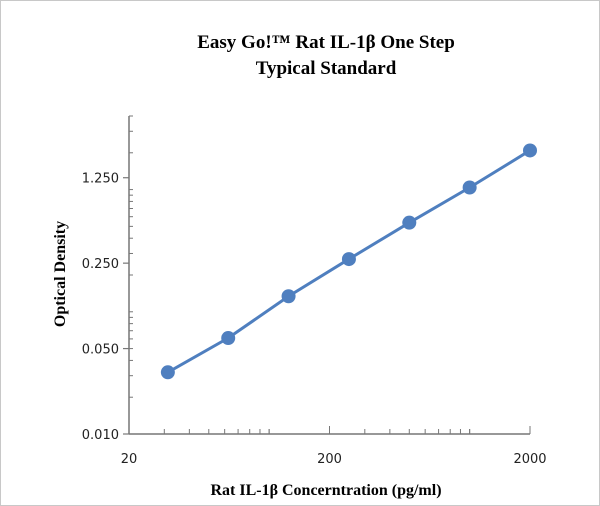 This screenshot has width=600, height=506. Describe the element at coordinates (60, 274) in the screenshot. I see `y-axis-label: Optical Density` at that location.